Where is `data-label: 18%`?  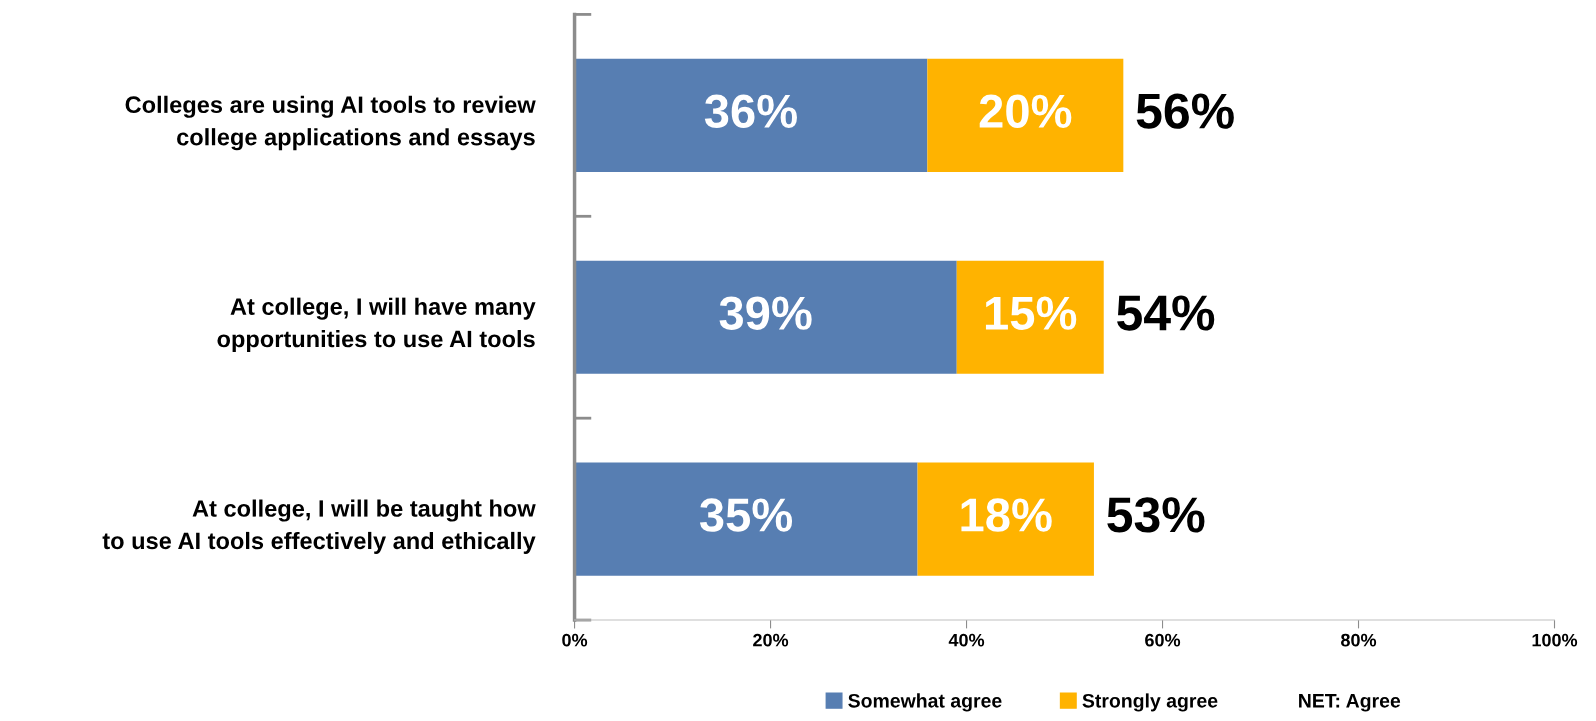 data-label: 18% is located at coordinates (1006, 515).